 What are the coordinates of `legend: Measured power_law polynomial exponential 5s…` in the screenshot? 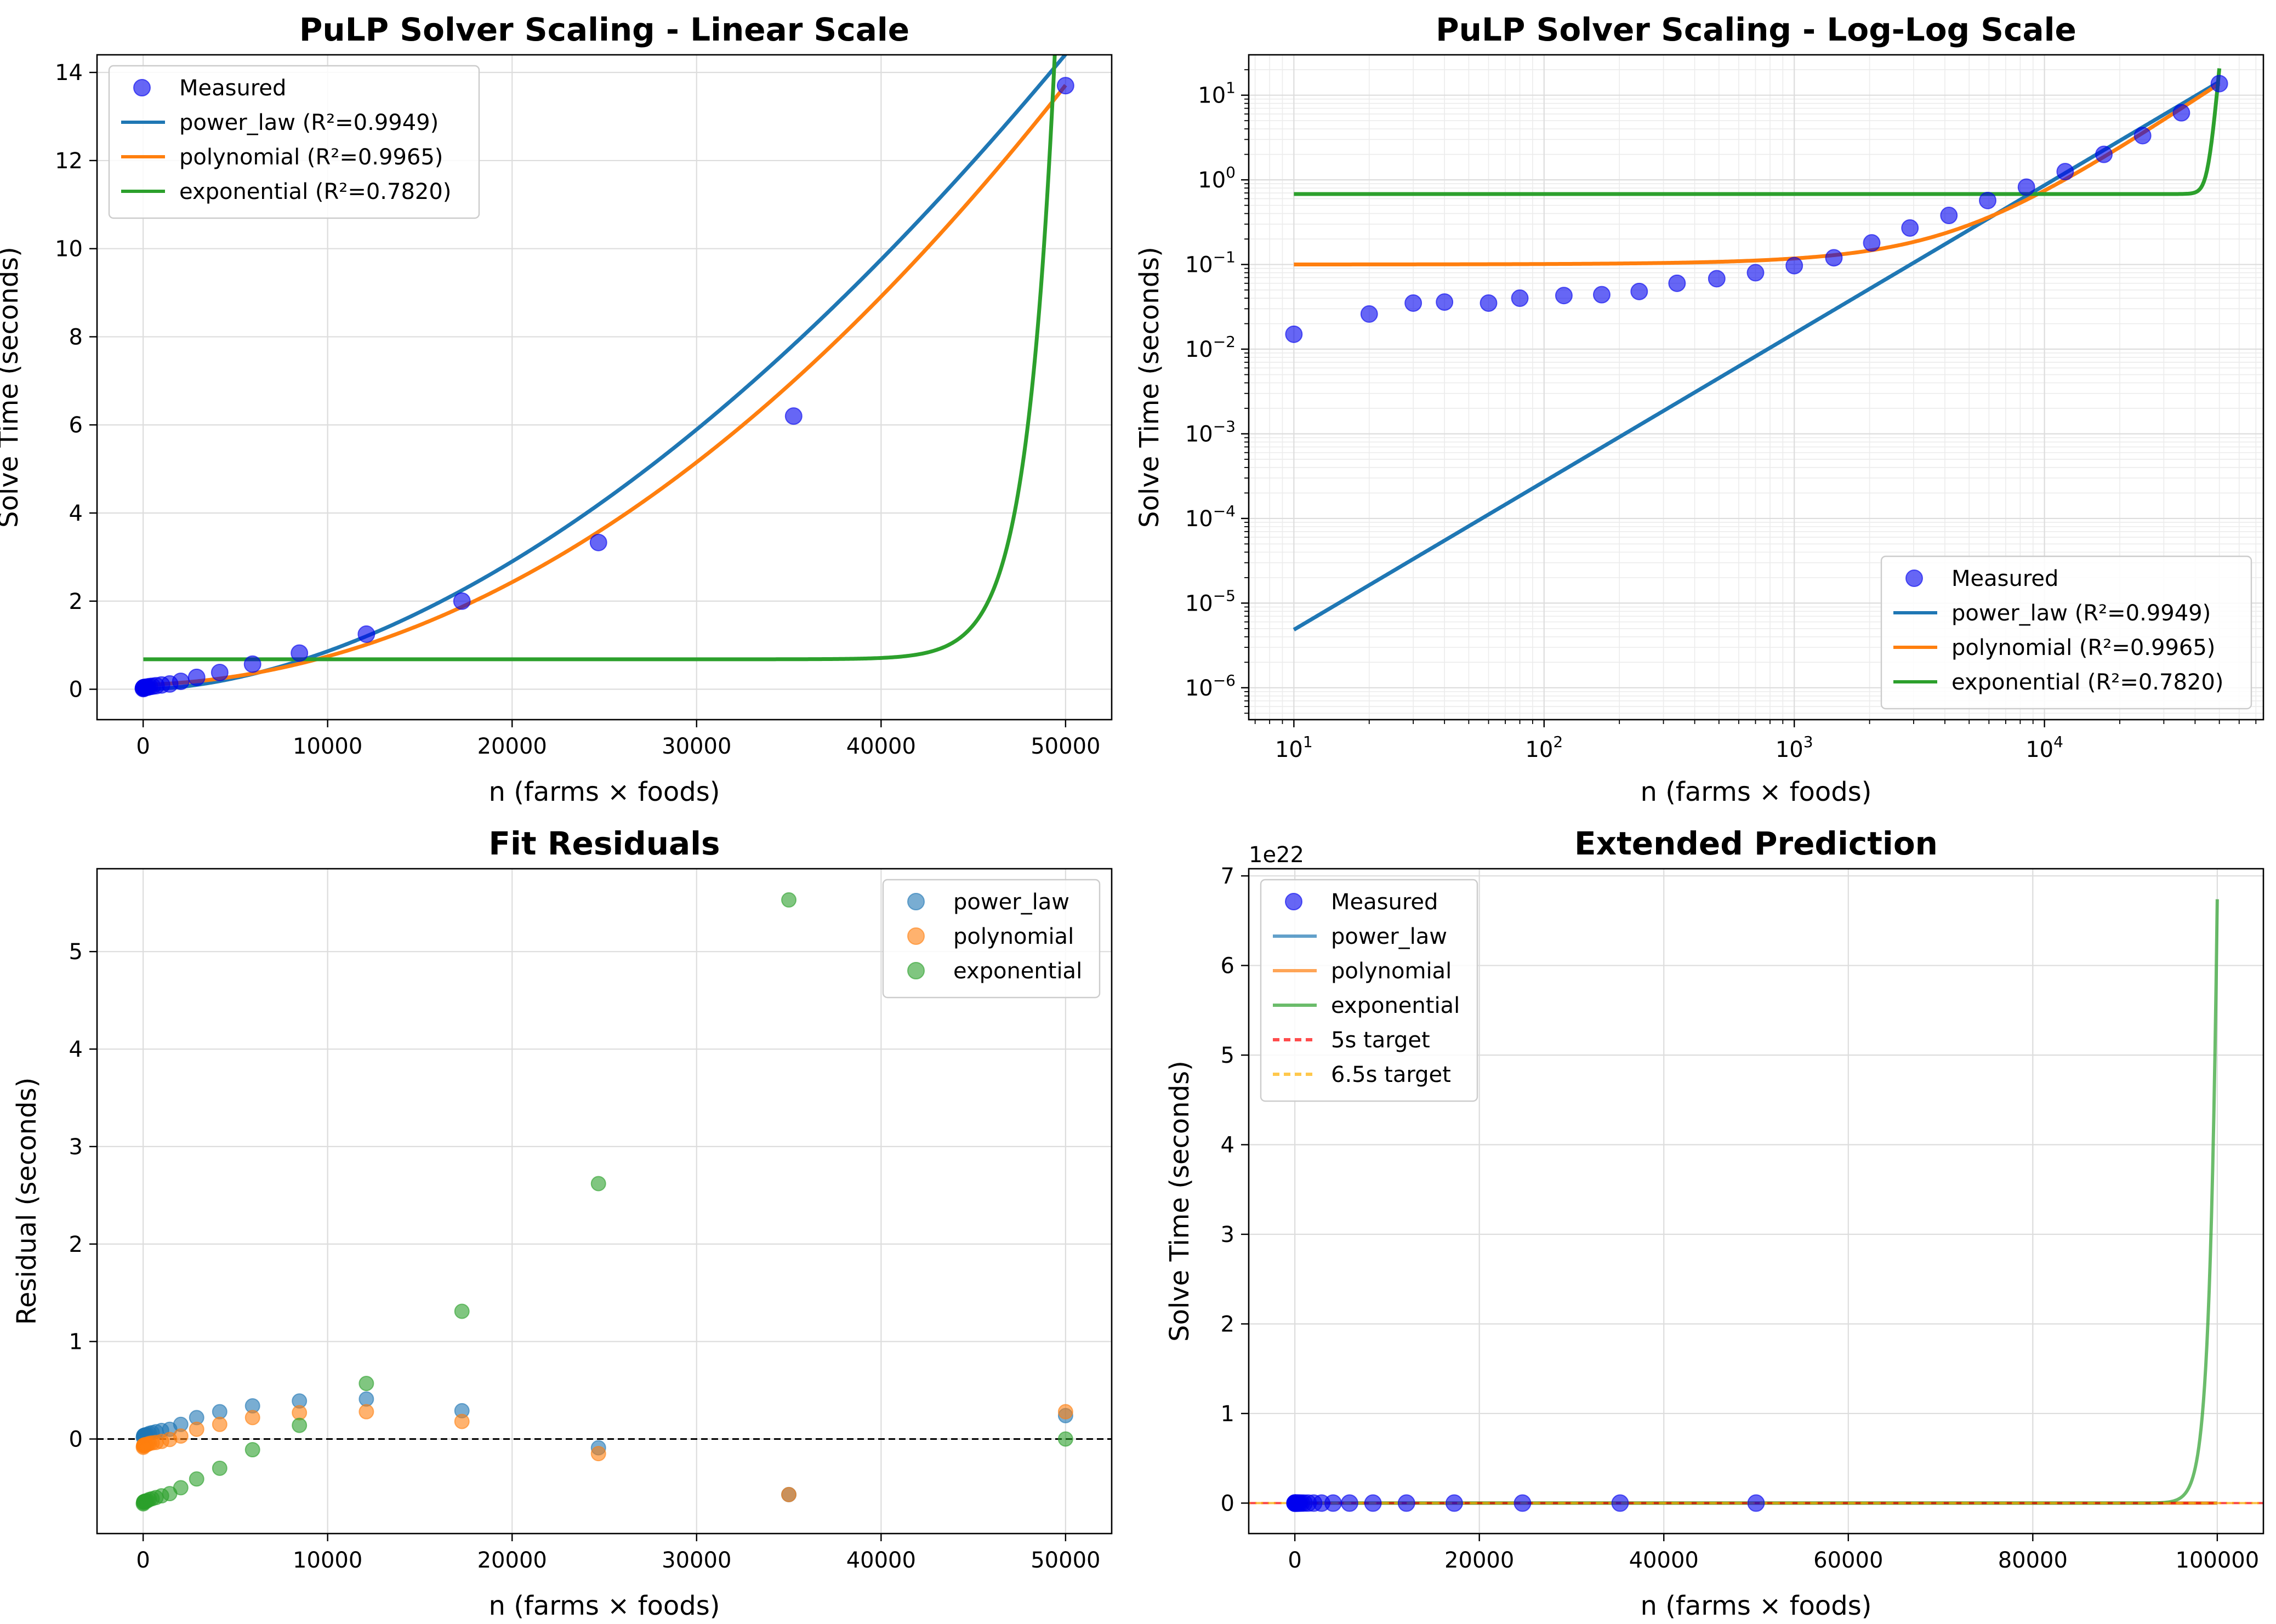 It's located at (1369, 990).